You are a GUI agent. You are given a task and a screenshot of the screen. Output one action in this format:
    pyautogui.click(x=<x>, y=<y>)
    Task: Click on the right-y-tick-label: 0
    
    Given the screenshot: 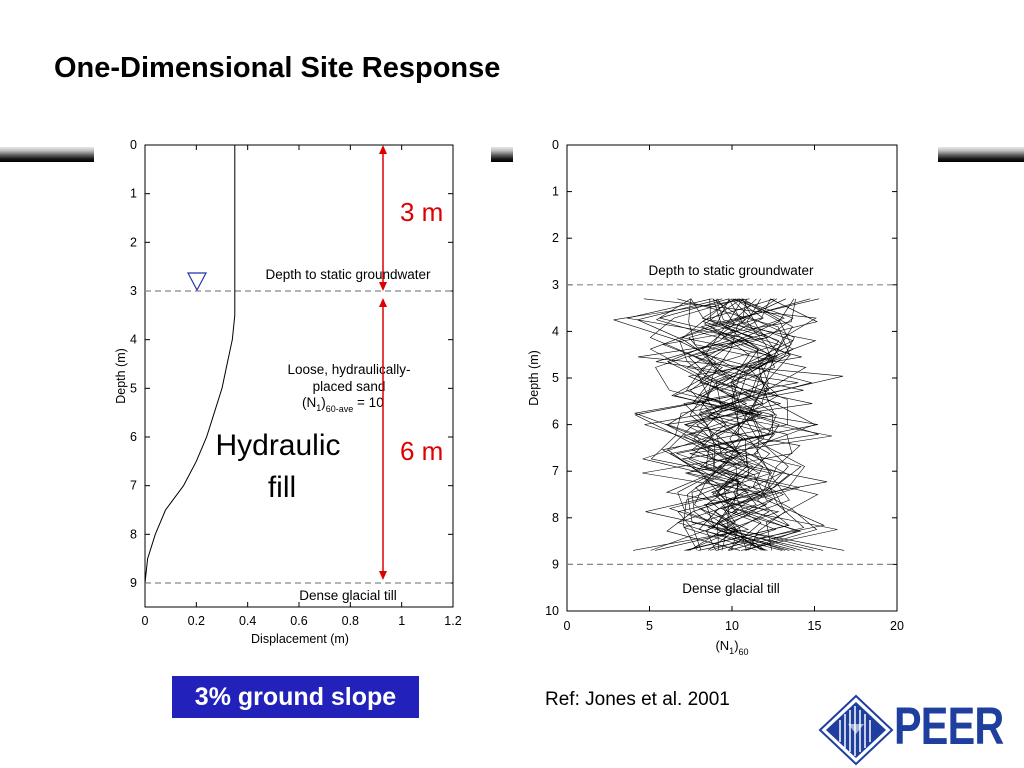 What is the action you would take?
    pyautogui.click(x=555, y=145)
    